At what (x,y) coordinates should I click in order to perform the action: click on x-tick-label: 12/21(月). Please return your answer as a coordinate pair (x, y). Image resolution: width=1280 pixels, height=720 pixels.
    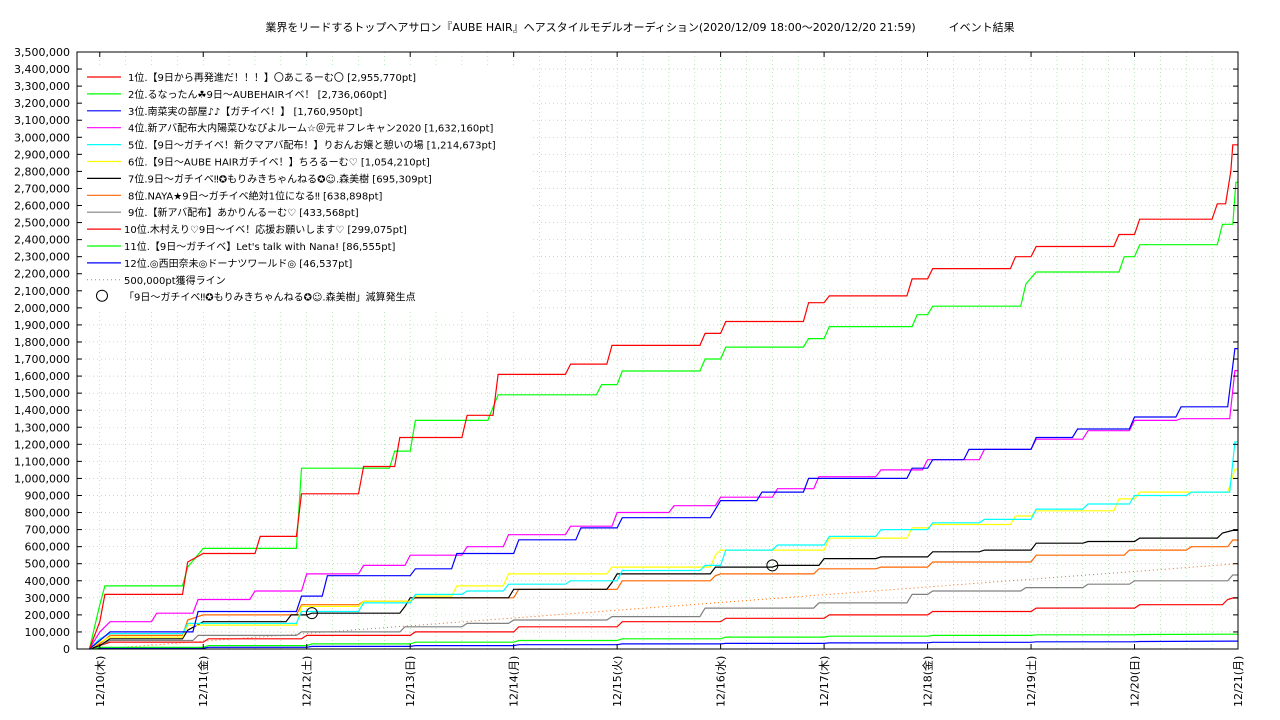
    Looking at the image, I should click on (1238, 681).